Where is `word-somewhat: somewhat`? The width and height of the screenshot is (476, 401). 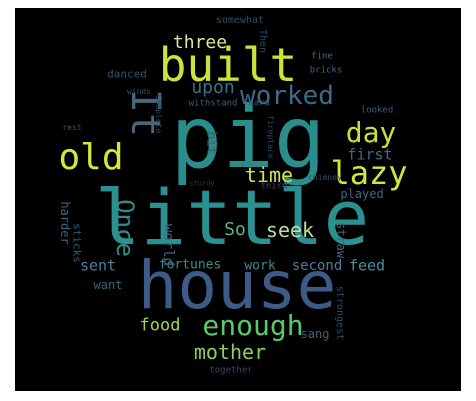
word-somewhat: somewhat is located at coordinates (240, 20).